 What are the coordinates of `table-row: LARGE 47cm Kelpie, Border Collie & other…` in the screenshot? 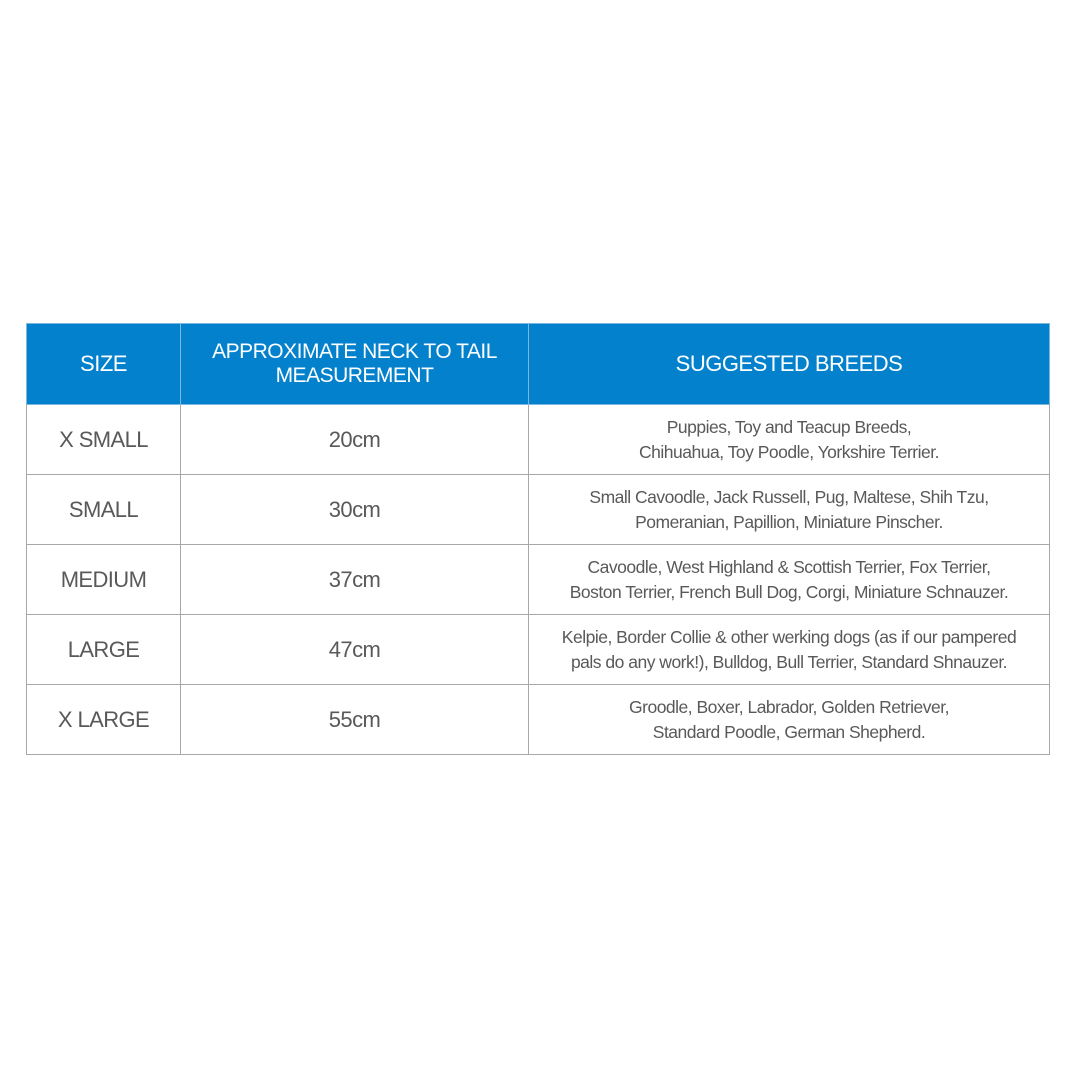 It's located at (538, 649).